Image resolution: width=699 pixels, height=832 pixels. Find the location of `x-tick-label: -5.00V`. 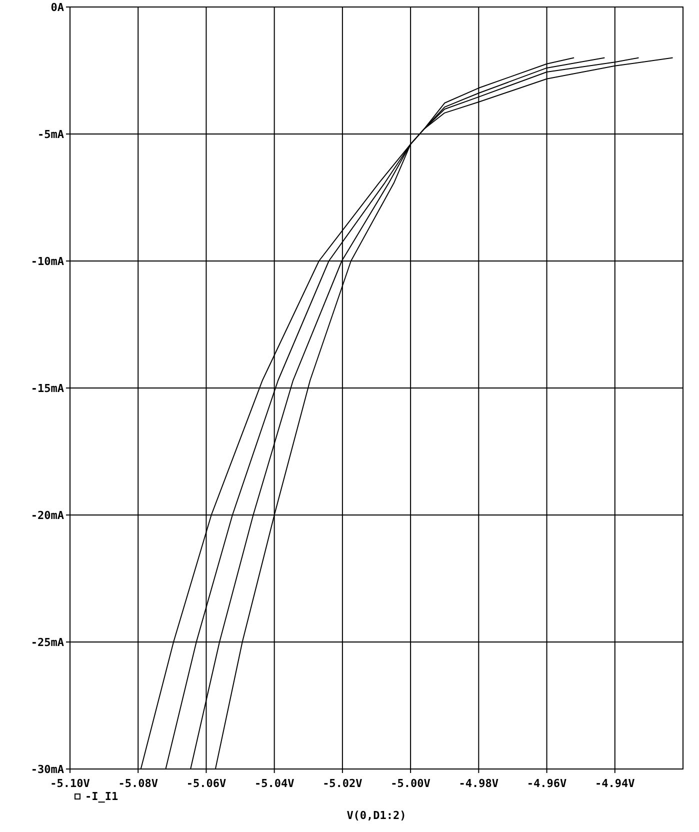

x-tick-label: -5.00V is located at coordinates (410, 783).